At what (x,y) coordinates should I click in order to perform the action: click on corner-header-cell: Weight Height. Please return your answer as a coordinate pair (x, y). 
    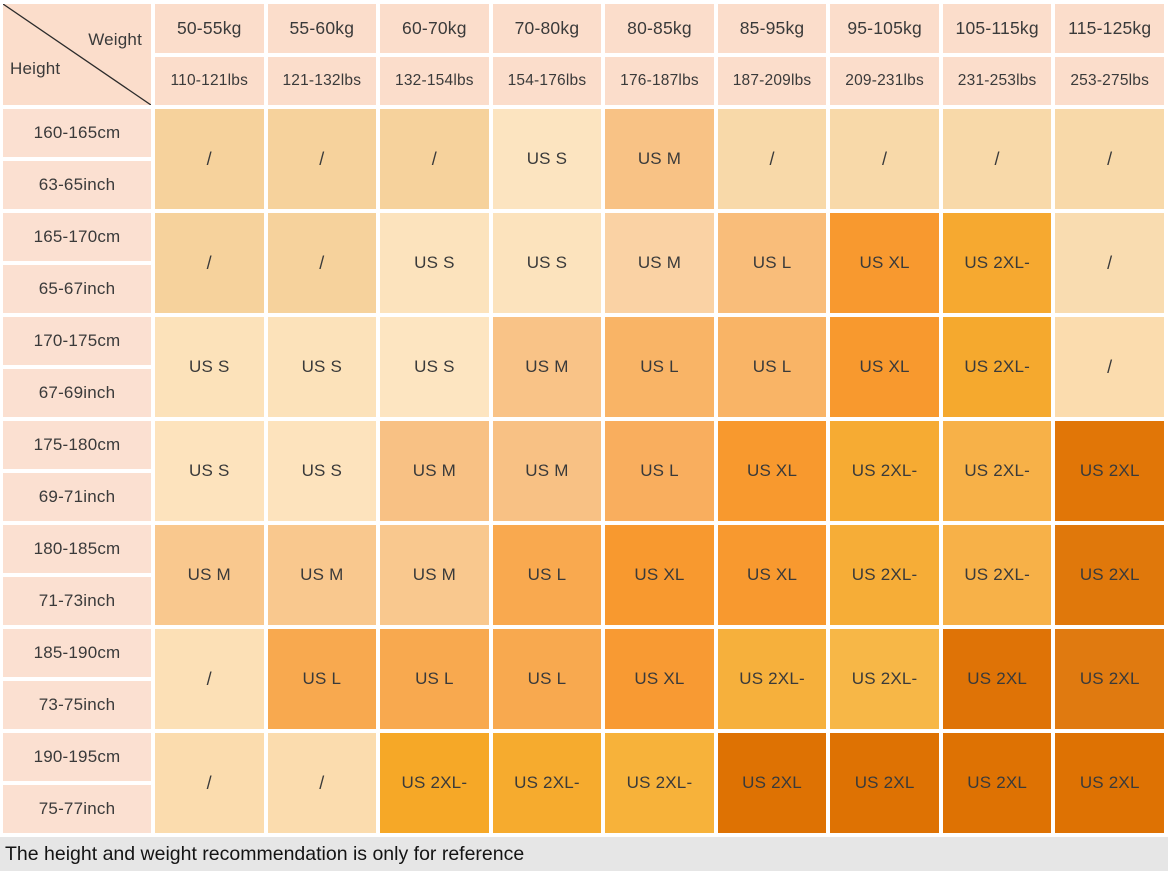
    Looking at the image, I should click on (77, 54).